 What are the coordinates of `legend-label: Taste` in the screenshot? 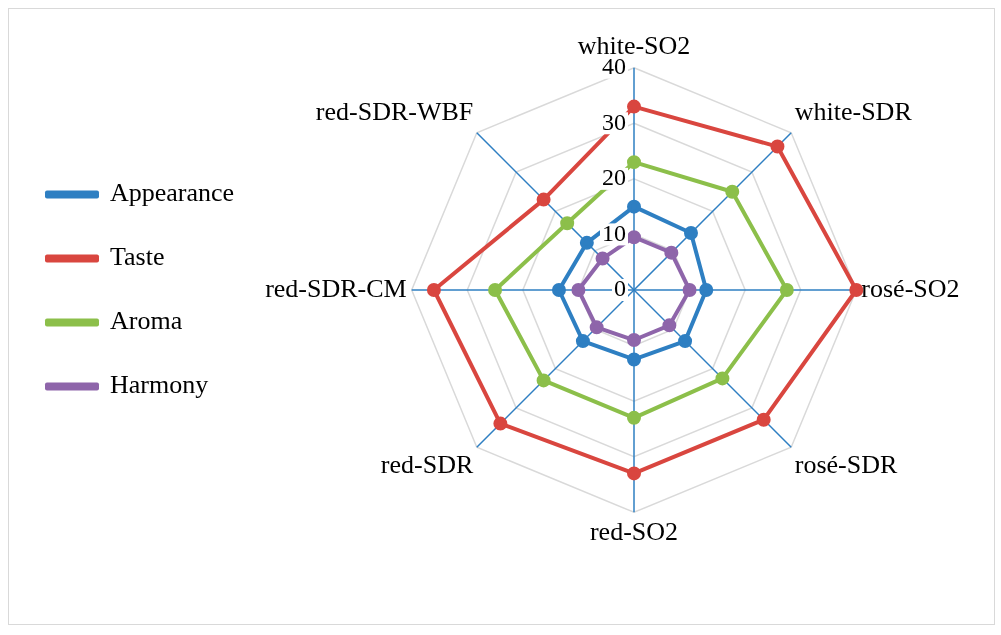 It's located at (137, 257).